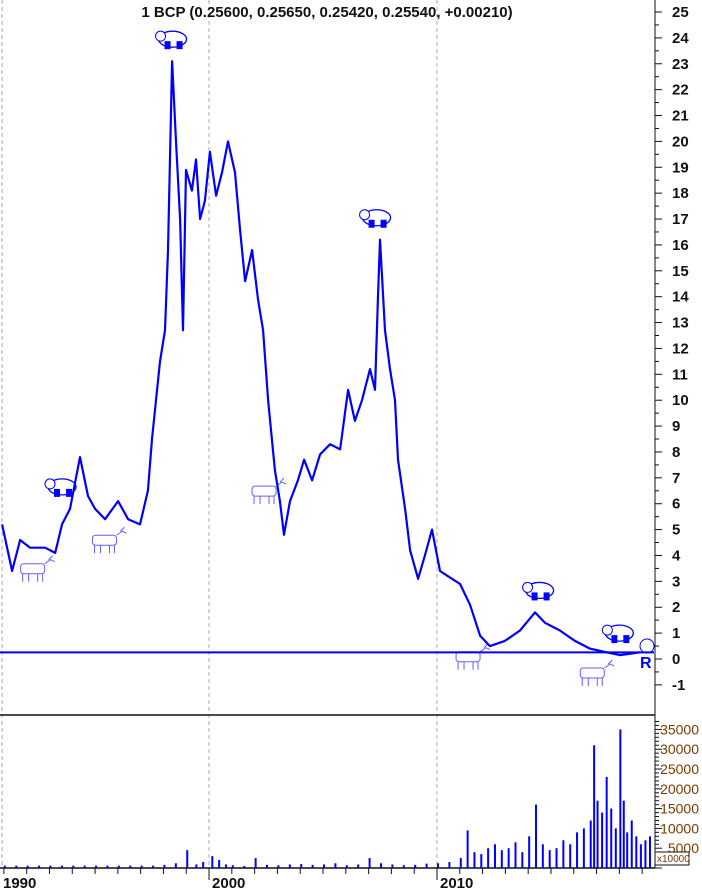 The width and height of the screenshot is (702, 890). Describe the element at coordinates (680, 64) in the screenshot. I see `price-tick-label: 23` at that location.